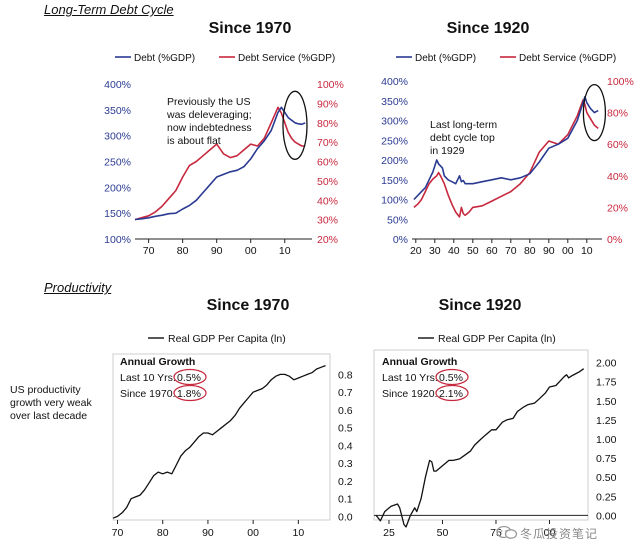 This screenshot has height=554, width=640. What do you see at coordinates (345, 375) in the screenshot?
I see `y-right-tick-label: 0.8` at bounding box center [345, 375].